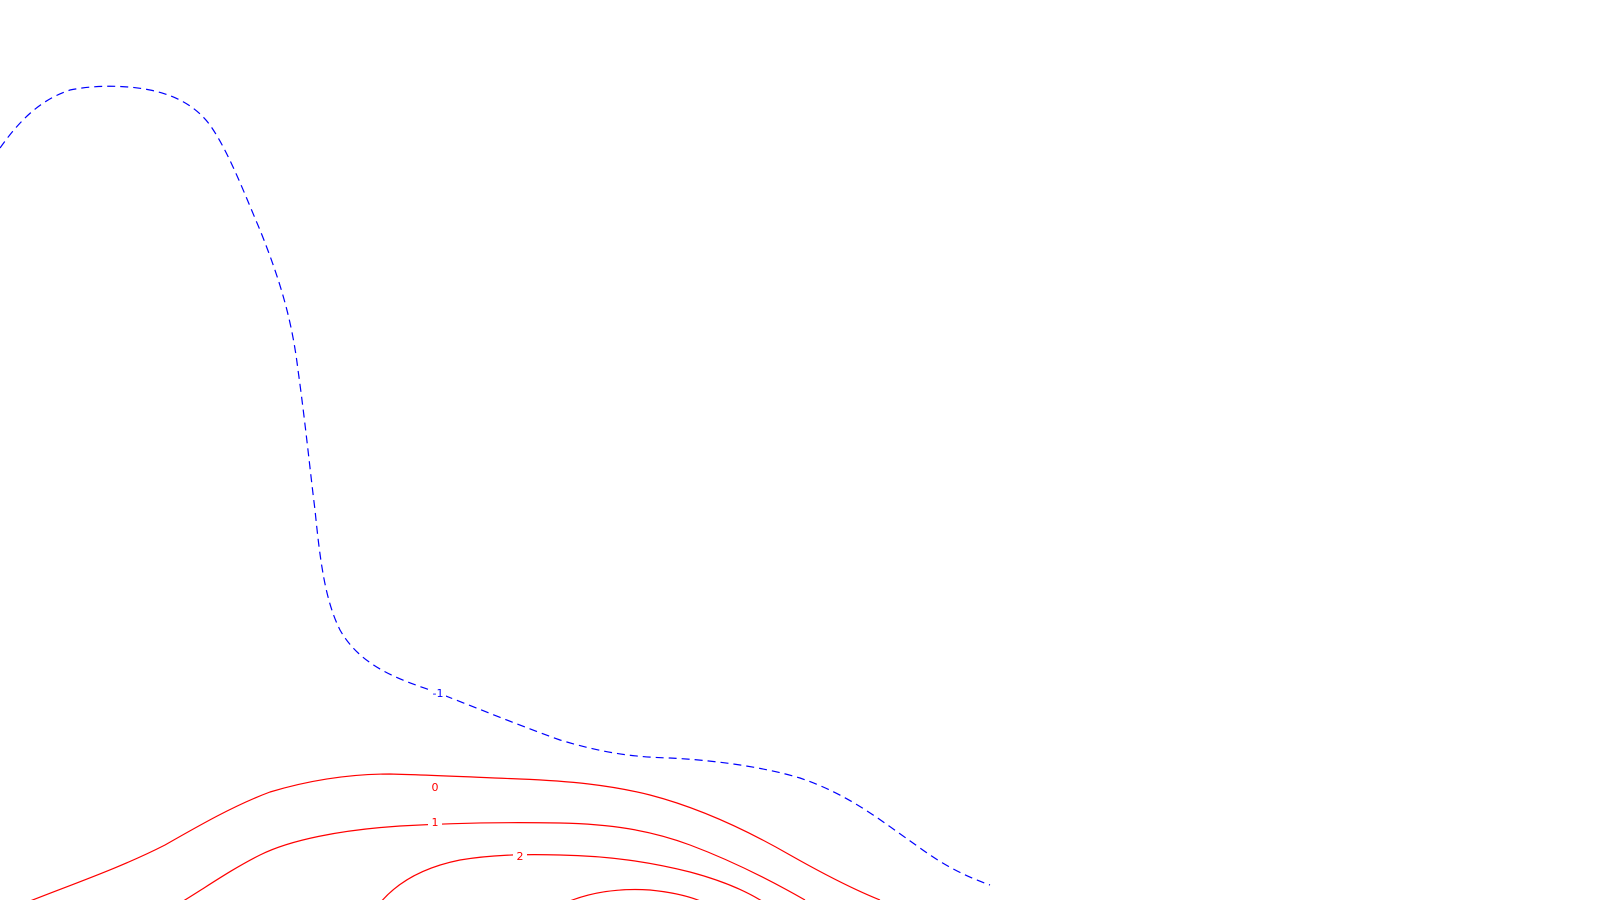 The image size is (1600, 900). I want to click on contour-label-1: 1, so click(435, 822).